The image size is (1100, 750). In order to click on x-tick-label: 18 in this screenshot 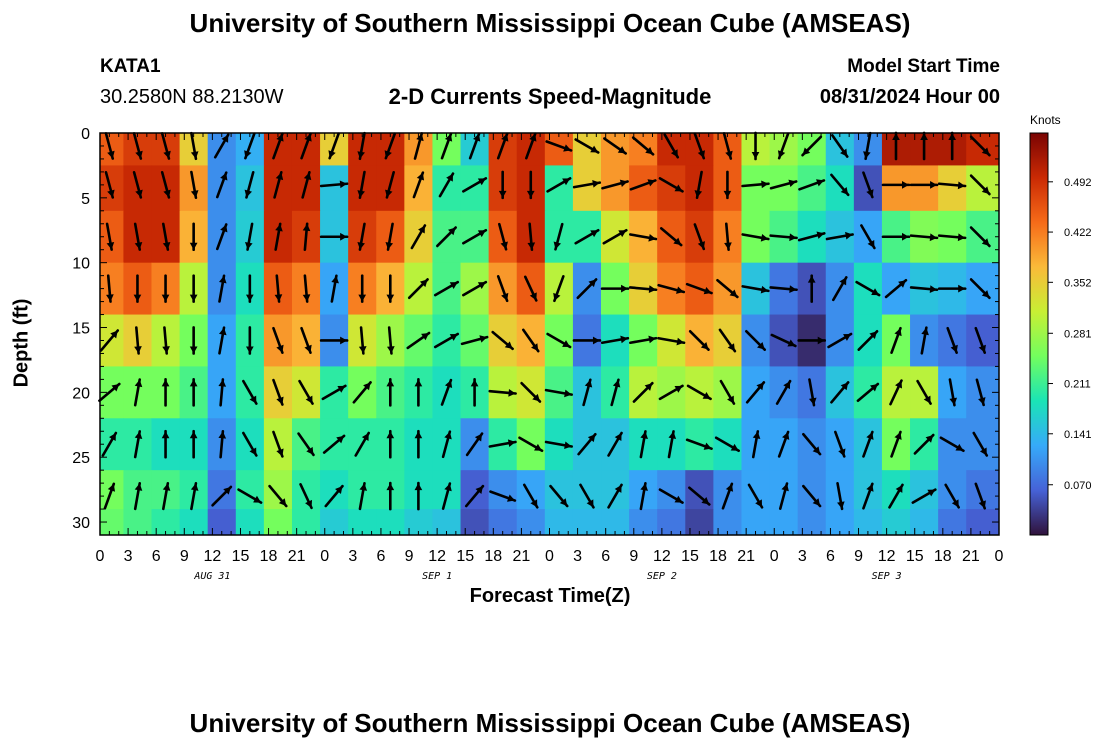, I will do `click(269, 556)`.